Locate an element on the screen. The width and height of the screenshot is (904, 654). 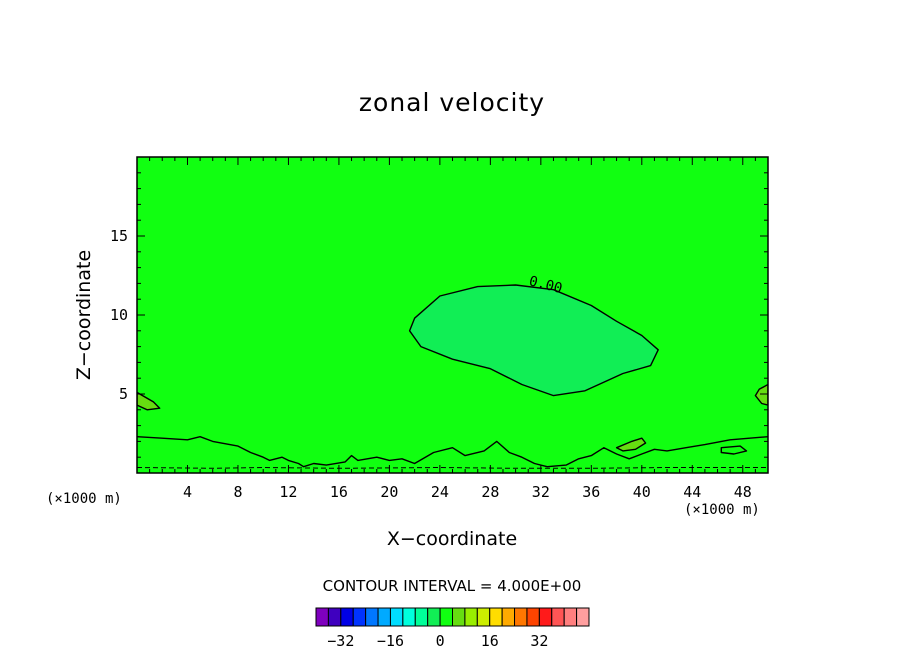
contour-interval-label: CONTOUR INTERVAL = 4.000E+00 is located at coordinates (452, 586).